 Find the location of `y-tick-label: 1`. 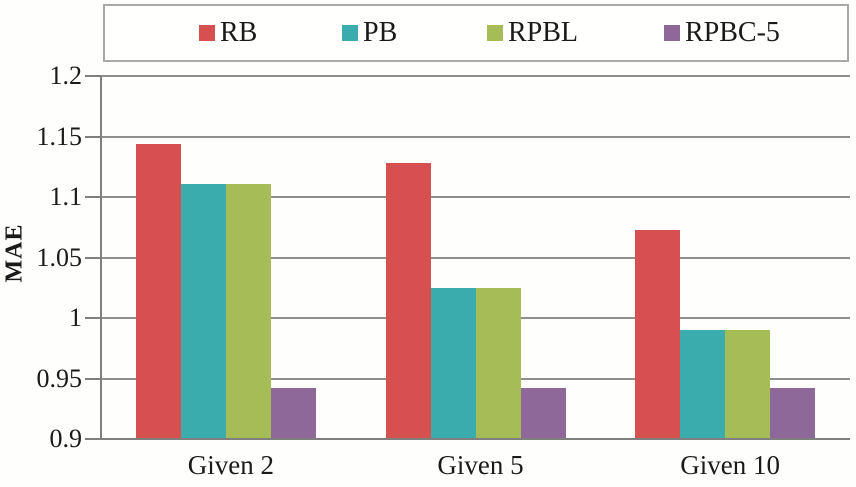

y-tick-label: 1 is located at coordinates (75, 317).